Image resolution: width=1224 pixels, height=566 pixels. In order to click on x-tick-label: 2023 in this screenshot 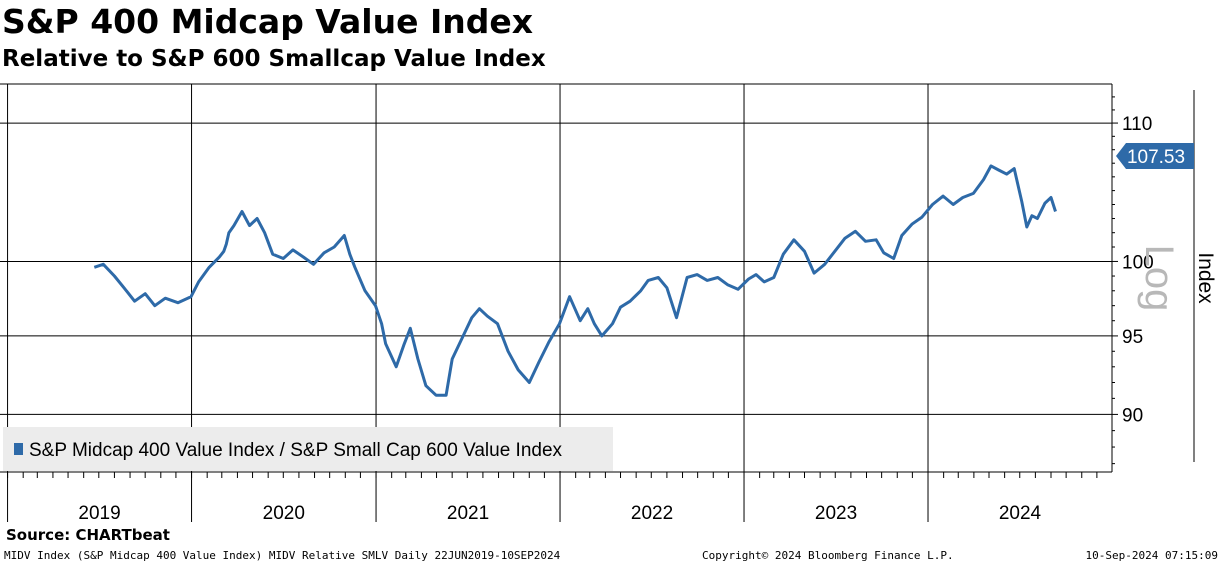, I will do `click(836, 513)`.